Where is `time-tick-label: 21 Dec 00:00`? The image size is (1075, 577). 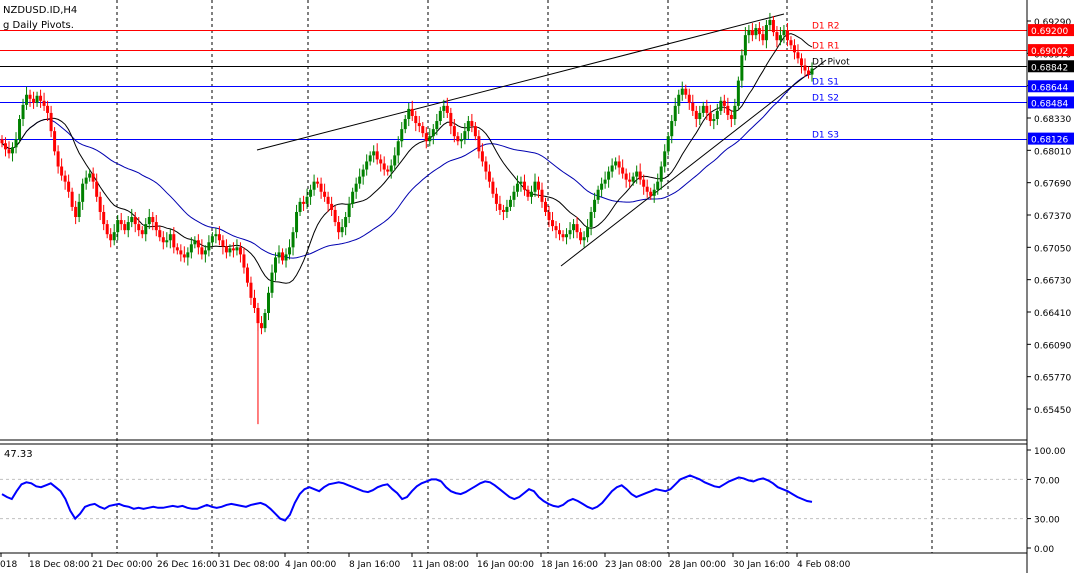 time-tick-label: 21 Dec 00:00 is located at coordinates (122, 565).